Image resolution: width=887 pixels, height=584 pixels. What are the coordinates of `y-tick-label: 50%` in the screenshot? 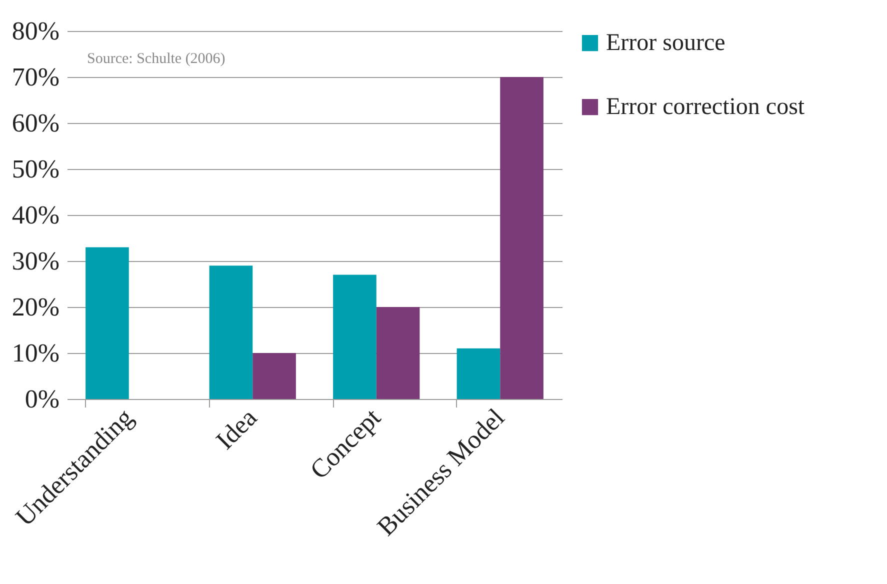 It's located at (36, 169).